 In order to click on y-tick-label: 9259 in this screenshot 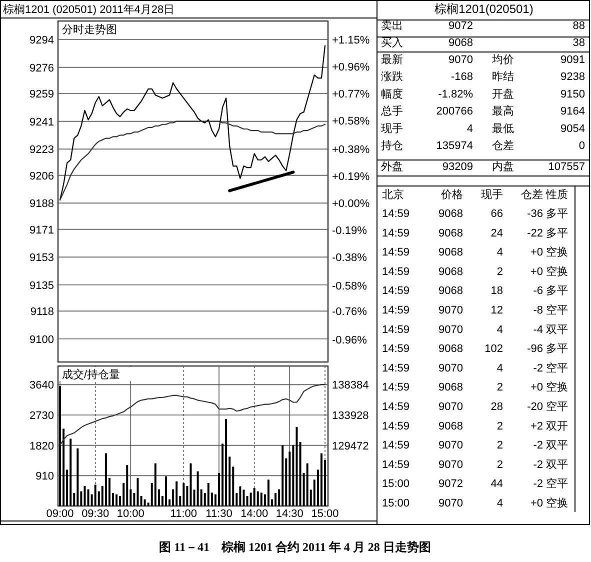, I will do `click(42, 94)`.